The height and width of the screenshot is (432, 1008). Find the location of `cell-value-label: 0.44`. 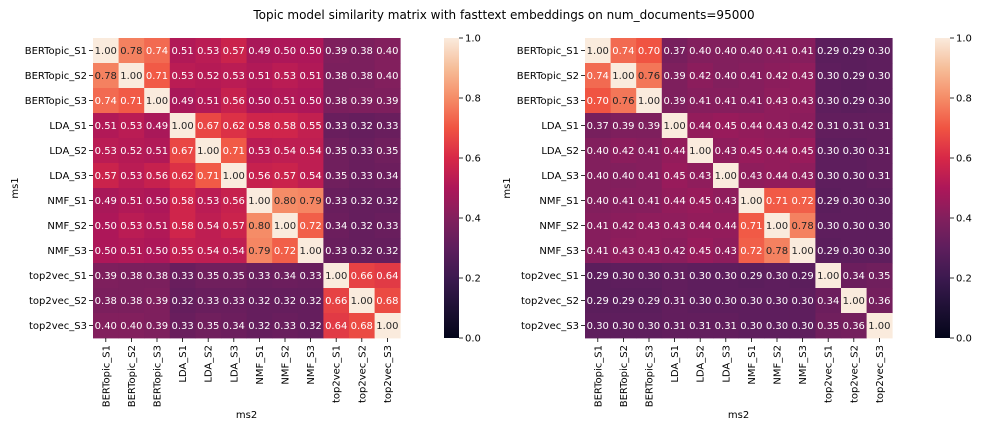

cell-value-label: 0.44 is located at coordinates (777, 176).